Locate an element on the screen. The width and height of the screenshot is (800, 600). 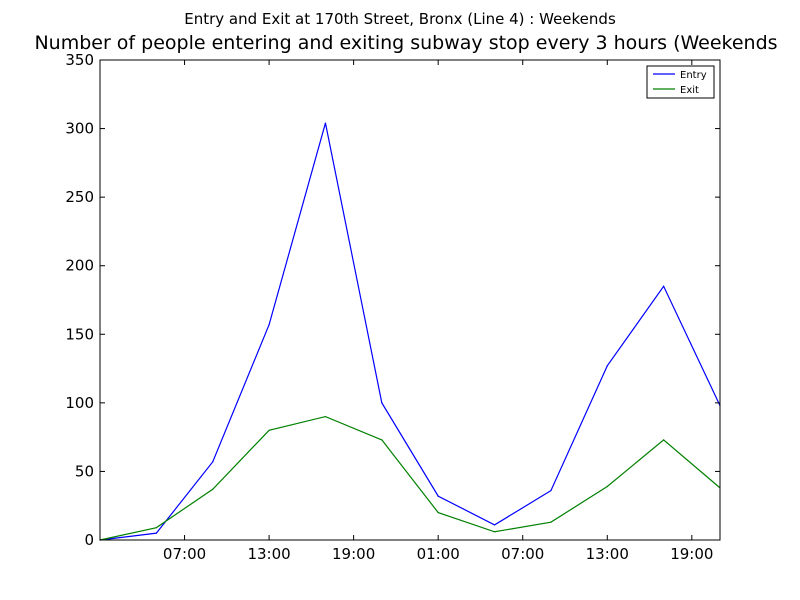
y-tick-label: 150 is located at coordinates (79, 334).